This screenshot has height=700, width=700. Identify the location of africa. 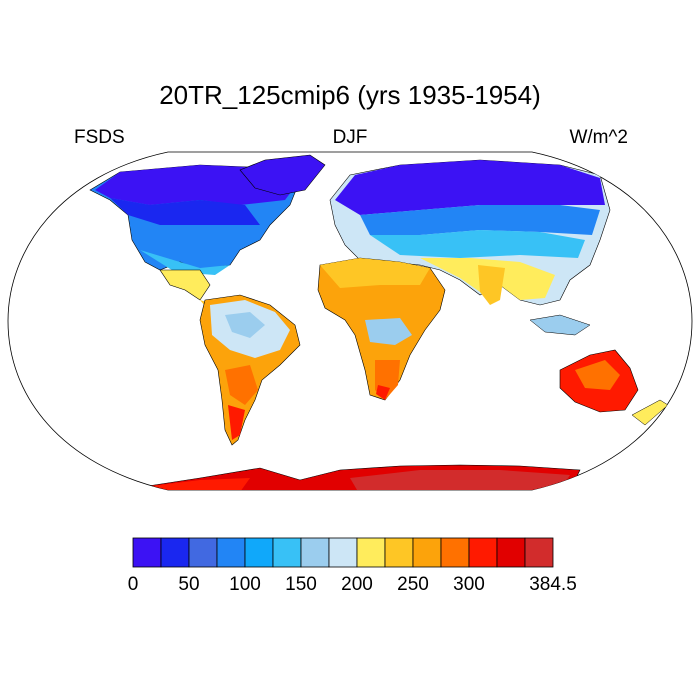
(381, 329).